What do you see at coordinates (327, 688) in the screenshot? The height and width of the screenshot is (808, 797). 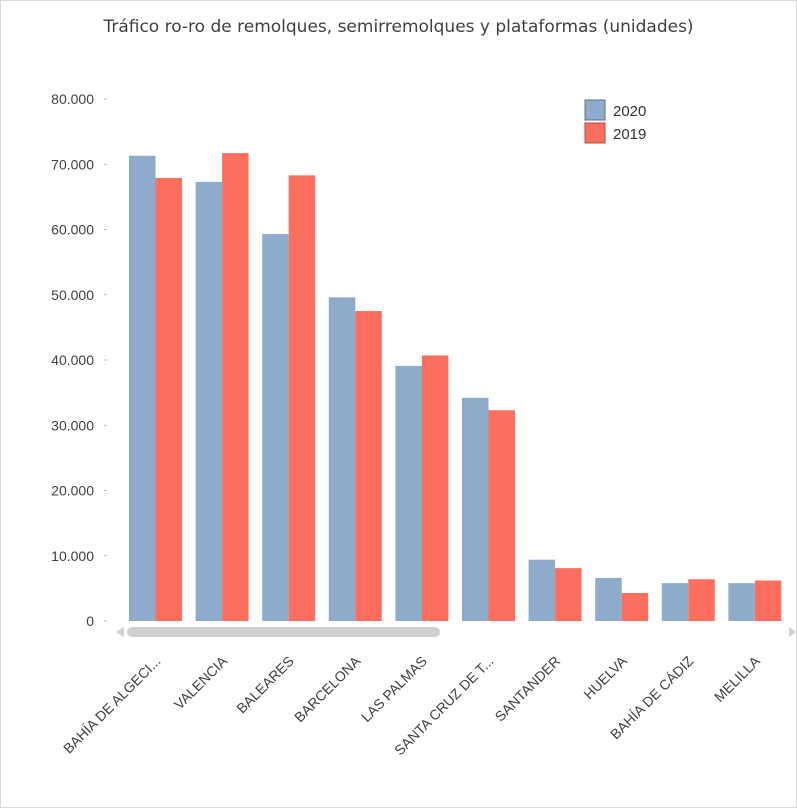 I see `x-category-label: BARCELONA` at bounding box center [327, 688].